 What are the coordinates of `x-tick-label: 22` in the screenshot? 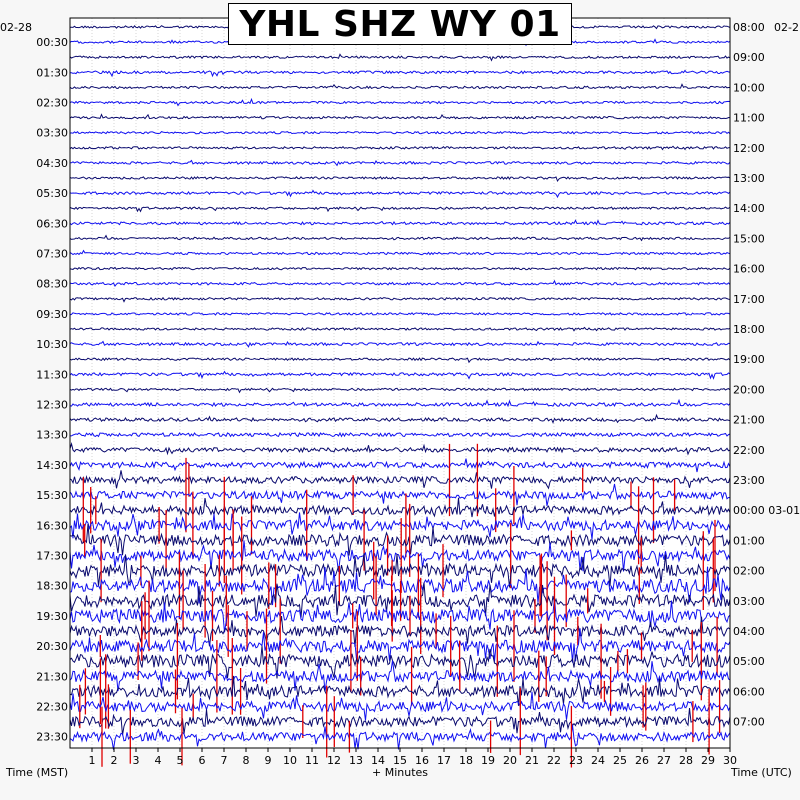 It's located at (554, 760).